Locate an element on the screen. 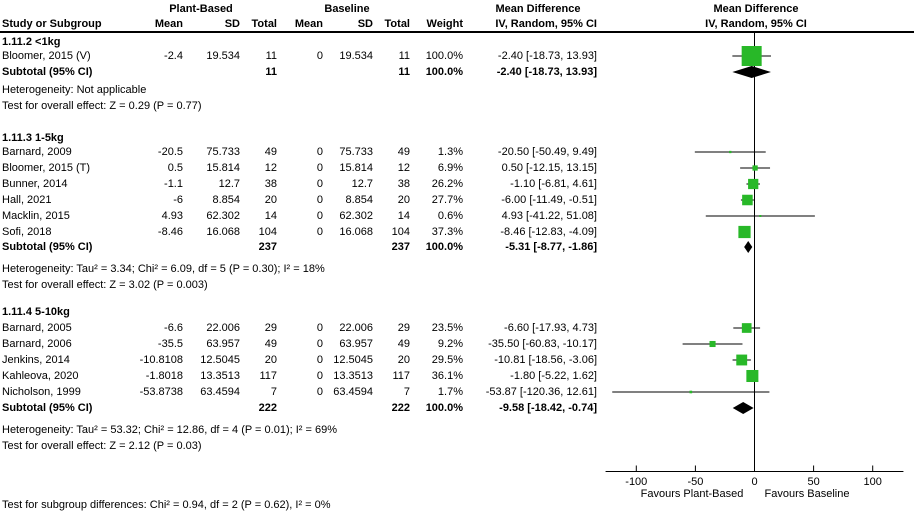  cell-study: Bunner, 2014 is located at coordinates (35, 184).